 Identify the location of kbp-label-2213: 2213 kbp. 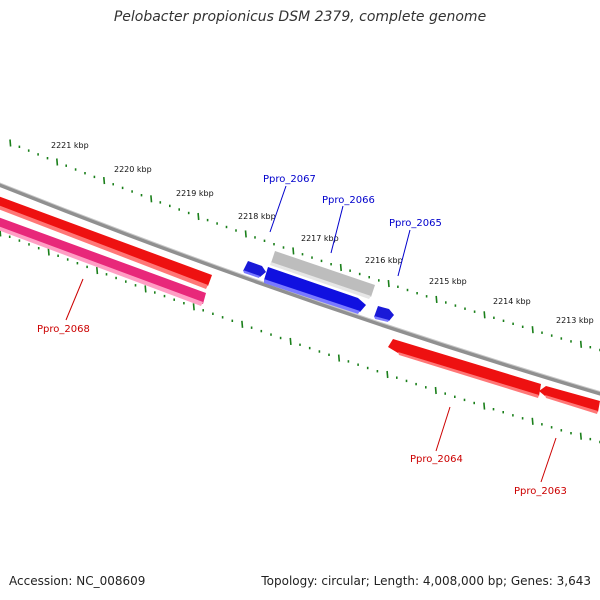
(575, 320).